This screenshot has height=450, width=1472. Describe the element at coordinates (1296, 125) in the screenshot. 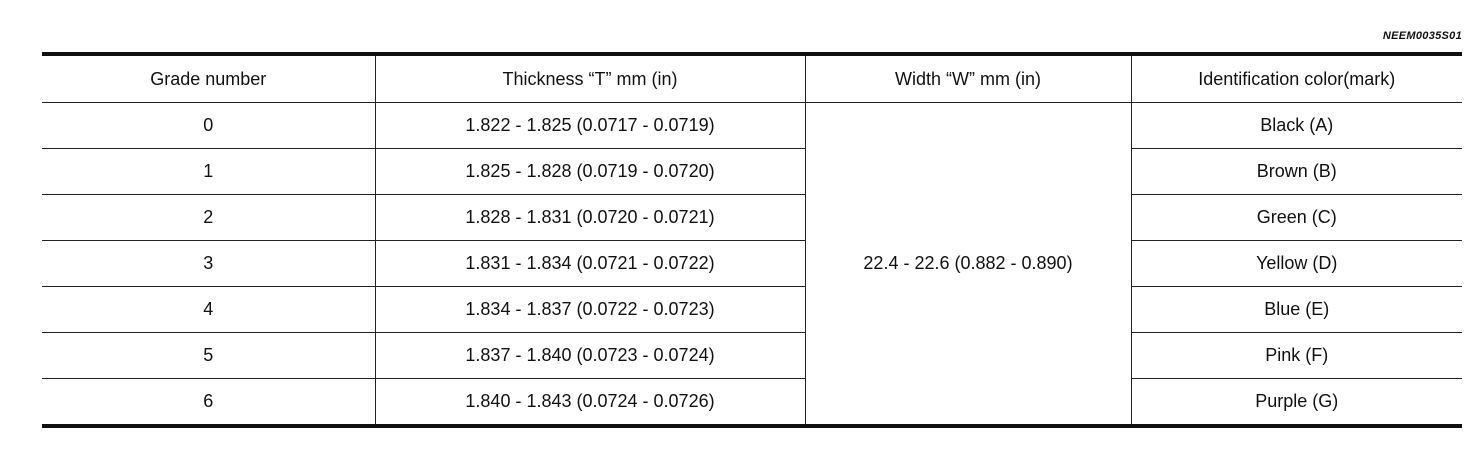

I see `color-cell: Black (A)` at that location.